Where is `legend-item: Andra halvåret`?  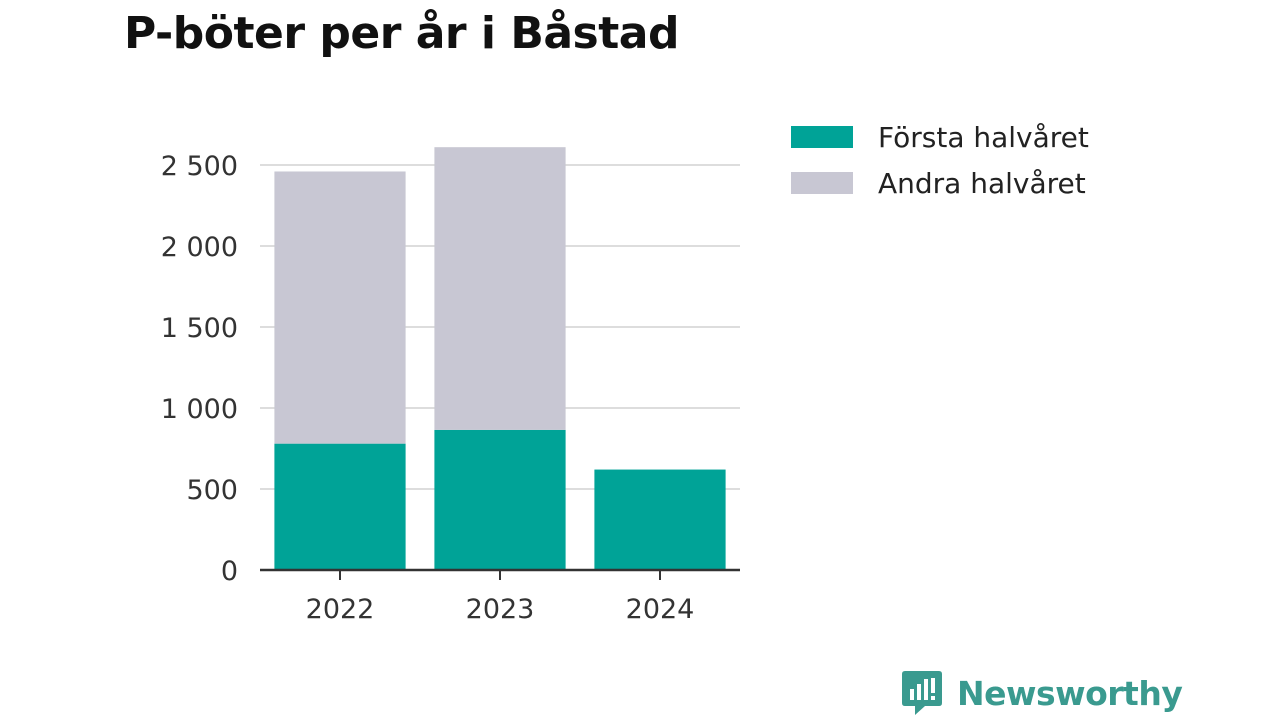 legend-item: Andra halvåret is located at coordinates (940, 183).